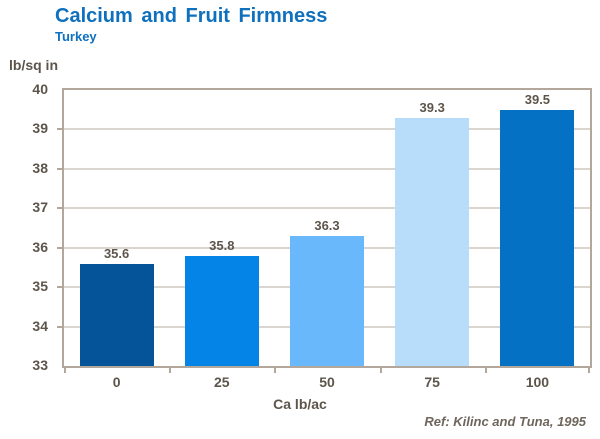 The height and width of the screenshot is (439, 600). What do you see at coordinates (40, 325) in the screenshot?
I see `y-tick-label: 34` at bounding box center [40, 325].